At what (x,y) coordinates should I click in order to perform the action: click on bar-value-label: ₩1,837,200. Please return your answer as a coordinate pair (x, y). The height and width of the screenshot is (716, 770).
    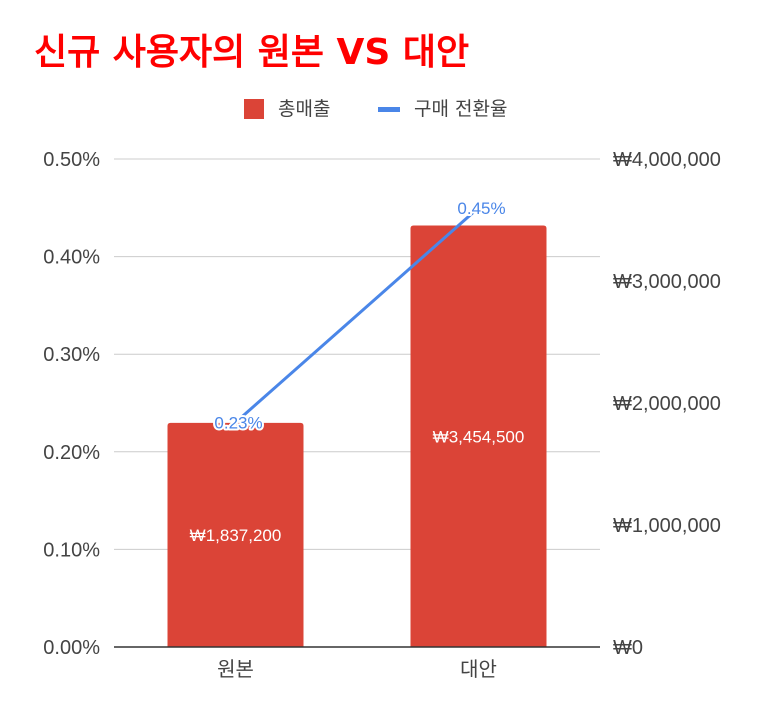
    Looking at the image, I should click on (236, 535).